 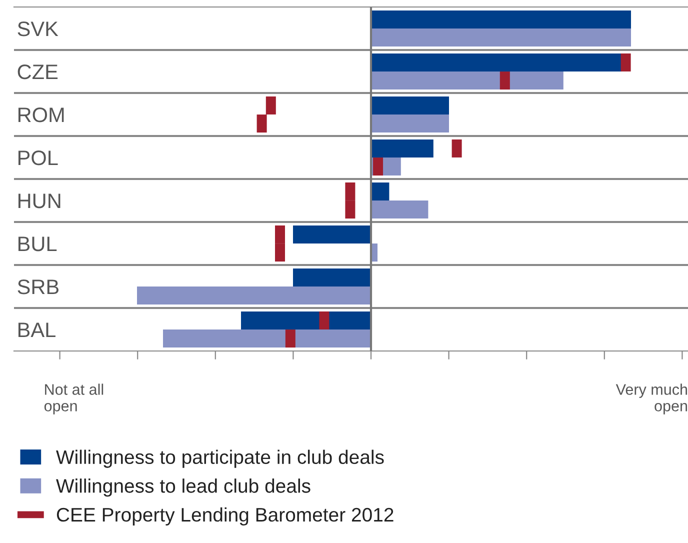 What do you see at coordinates (225, 516) in the screenshot?
I see `legend-label: CEE Property Lending Barometer 2012` at bounding box center [225, 516].